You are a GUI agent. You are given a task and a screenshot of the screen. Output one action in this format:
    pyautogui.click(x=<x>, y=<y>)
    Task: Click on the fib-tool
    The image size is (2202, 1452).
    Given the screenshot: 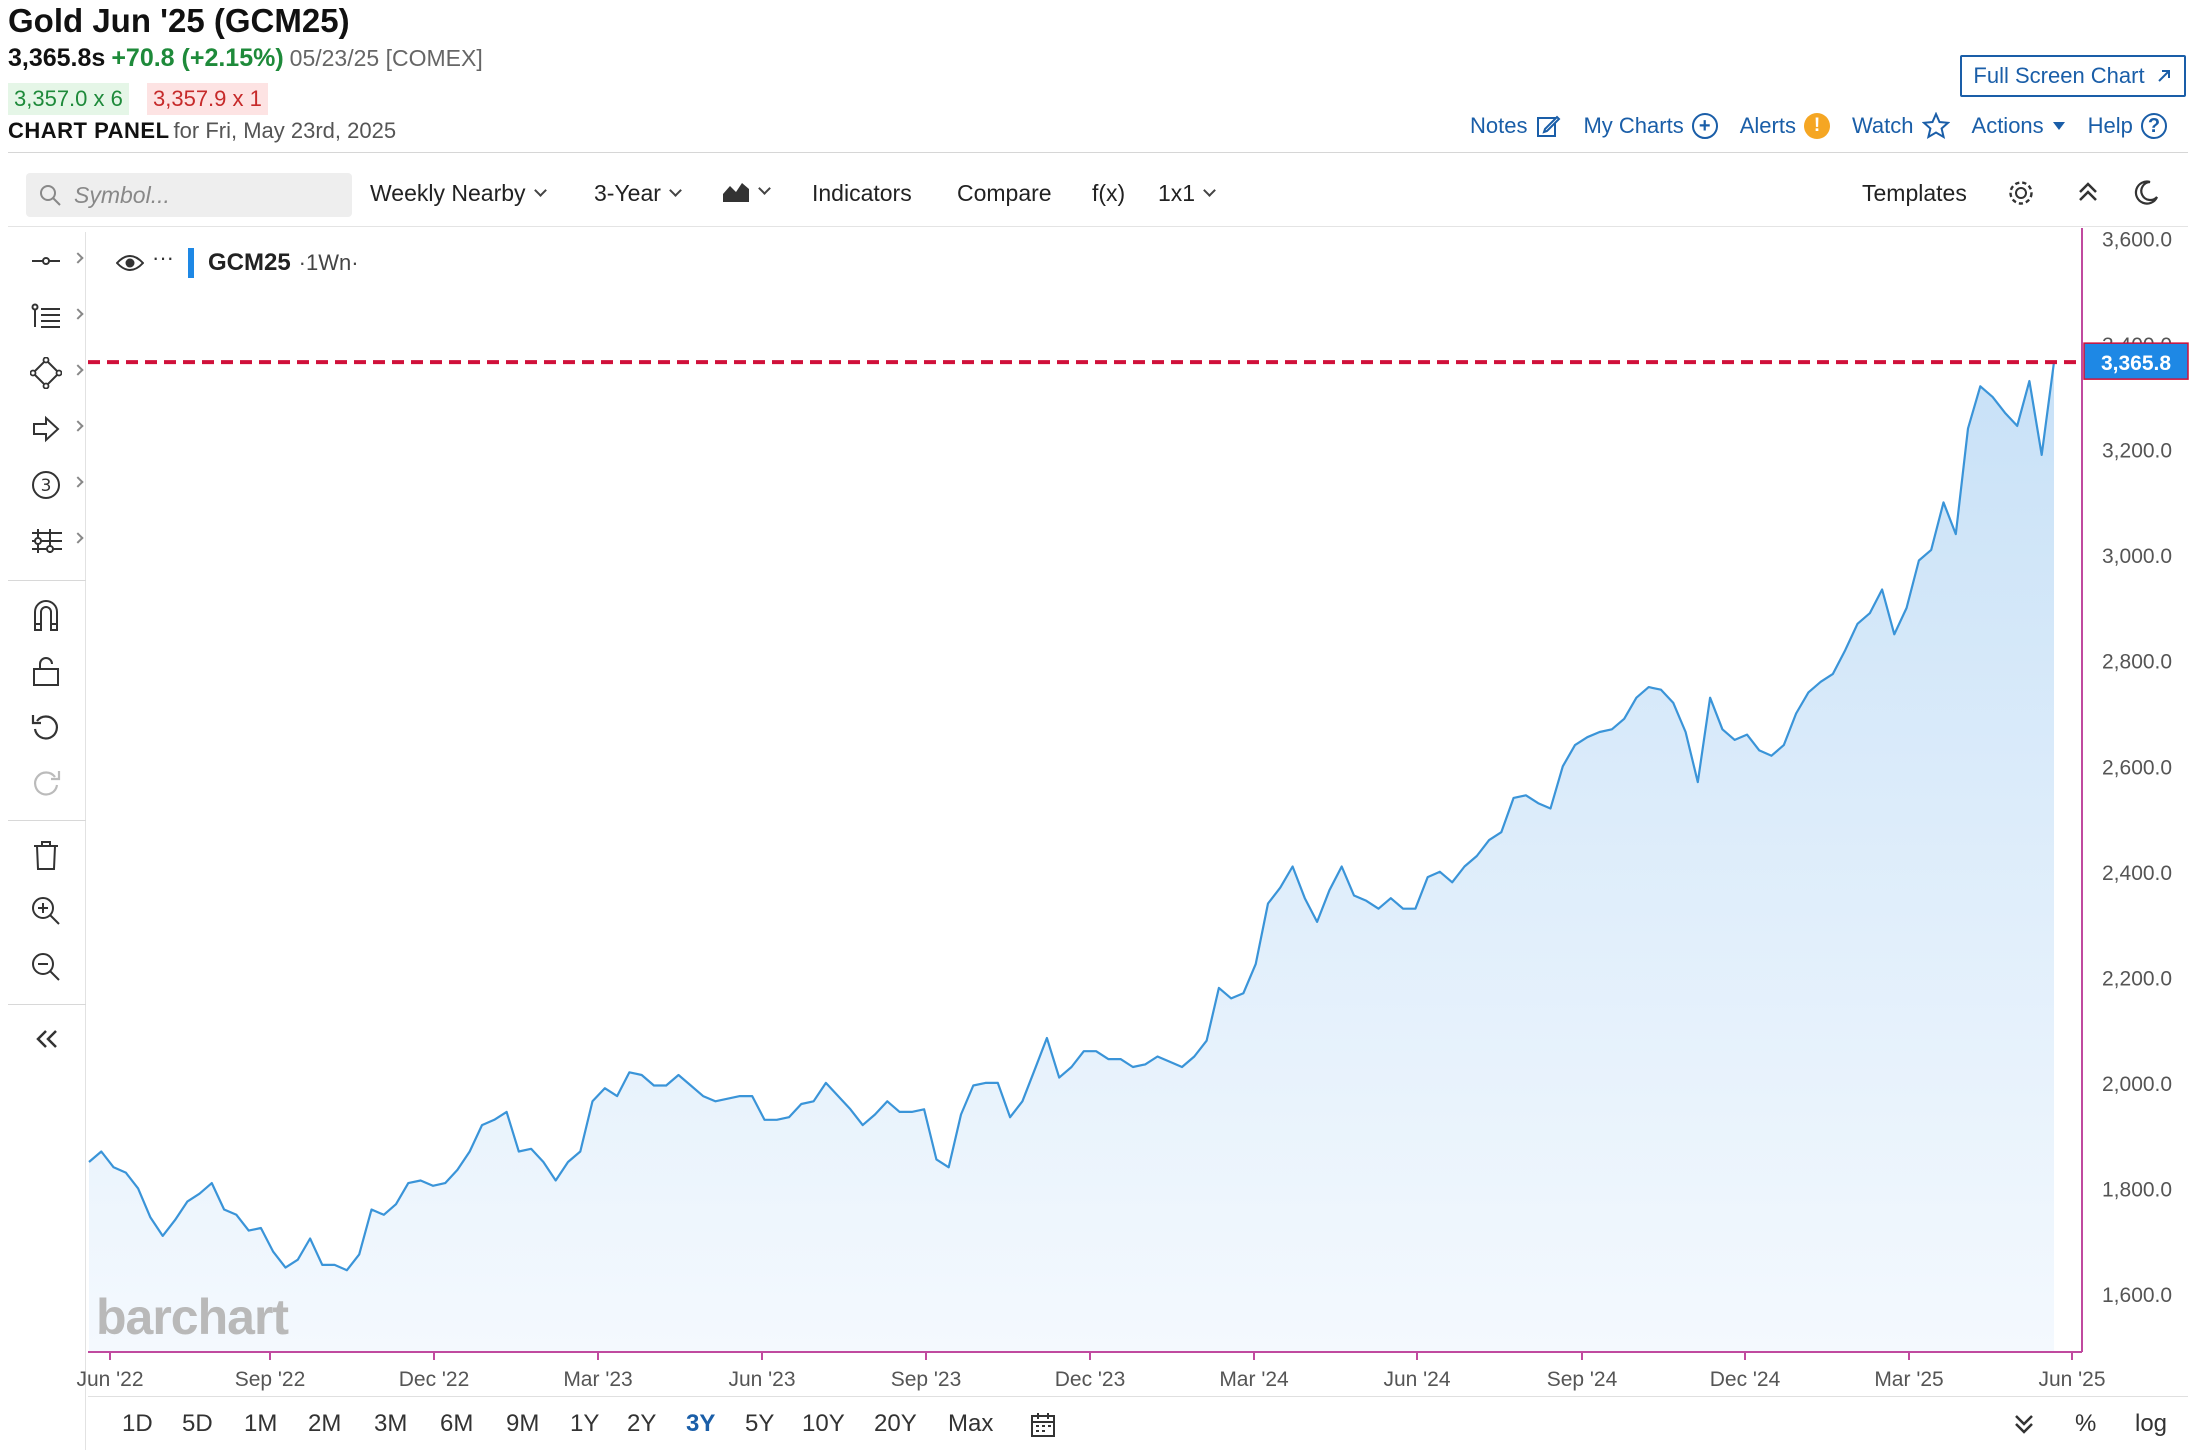 What is the action you would take?
    pyautogui.click(x=47, y=317)
    